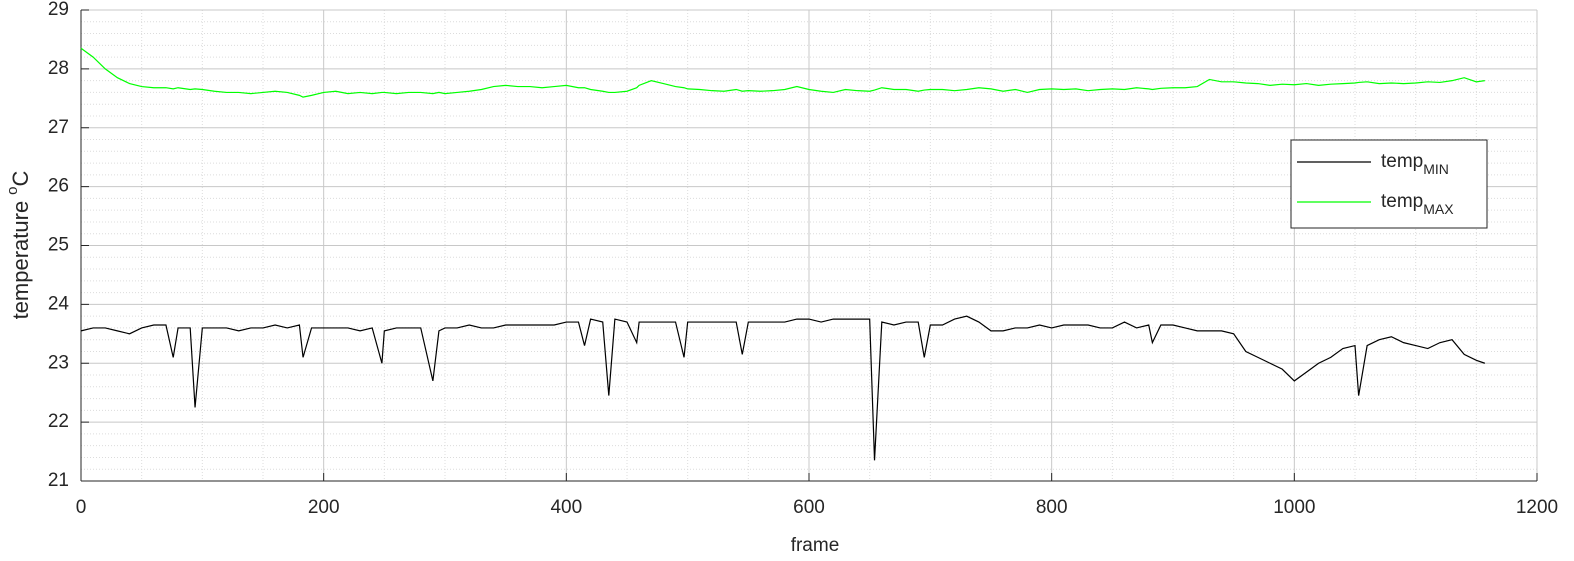 The width and height of the screenshot is (1574, 561). What do you see at coordinates (1438, 209) in the screenshot?
I see `legend-subscript: MAX` at bounding box center [1438, 209].